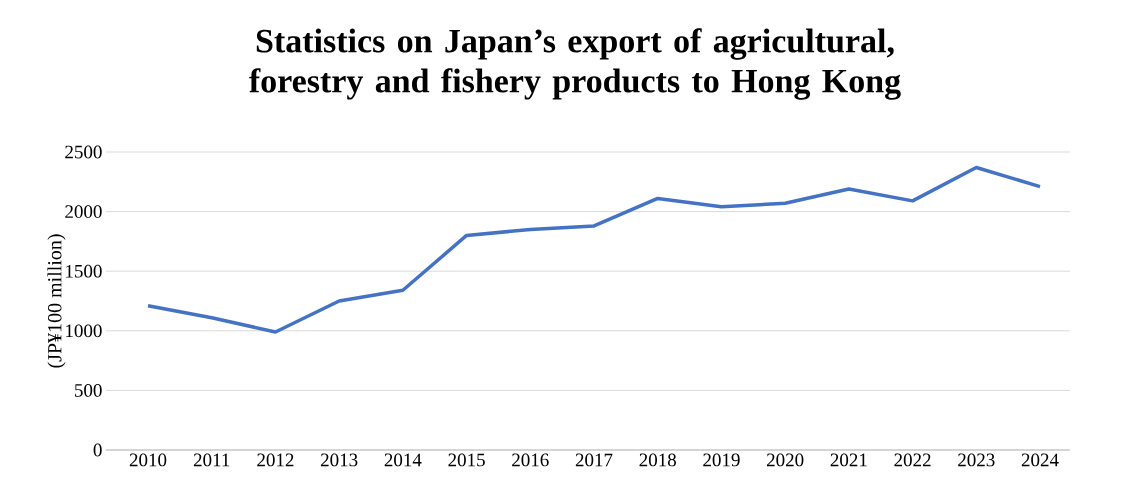  What do you see at coordinates (211, 460) in the screenshot?
I see `x-tick-label: 2011` at bounding box center [211, 460].